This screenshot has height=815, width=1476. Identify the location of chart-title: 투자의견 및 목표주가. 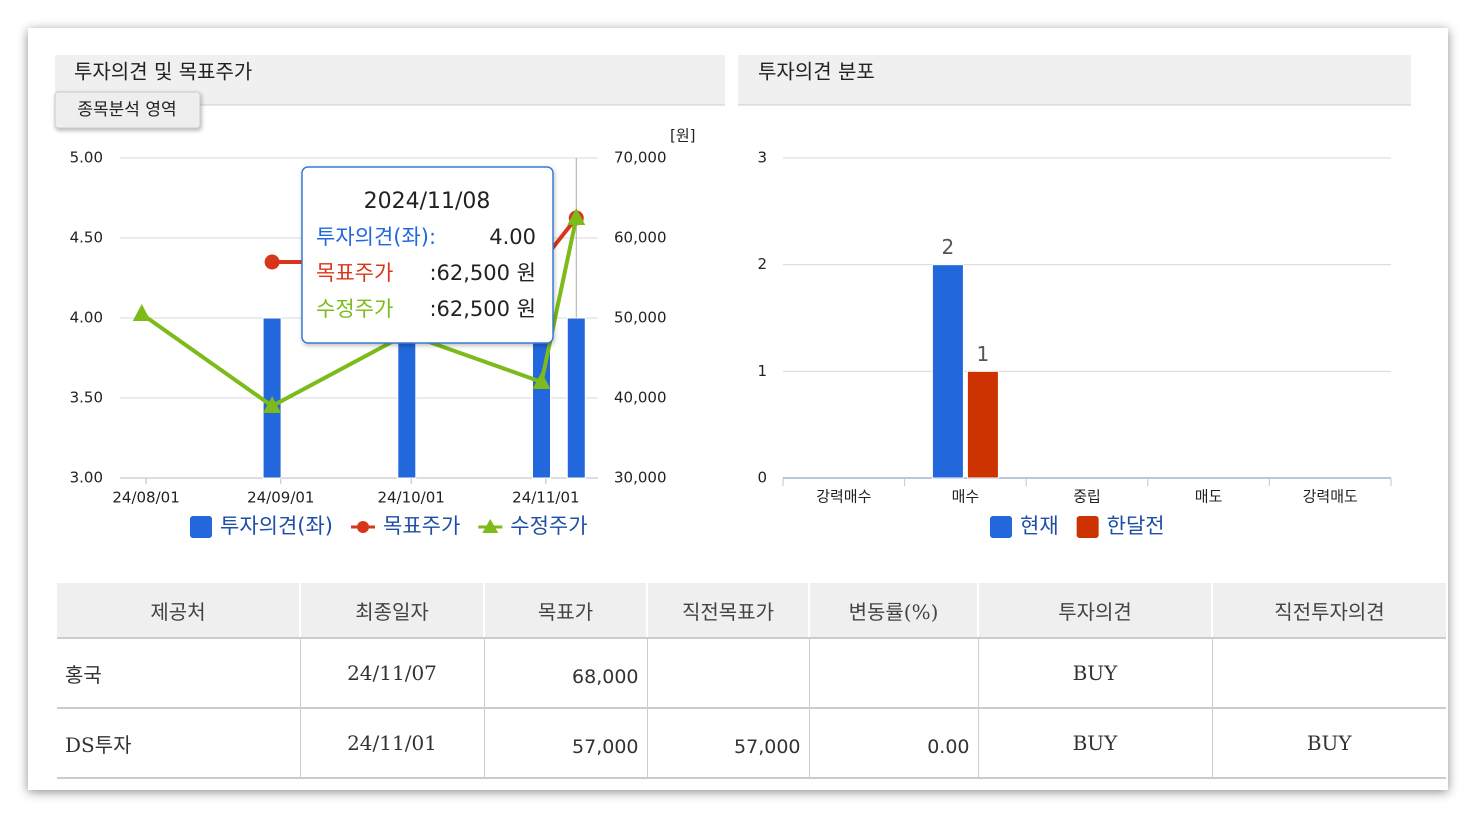
(163, 72).